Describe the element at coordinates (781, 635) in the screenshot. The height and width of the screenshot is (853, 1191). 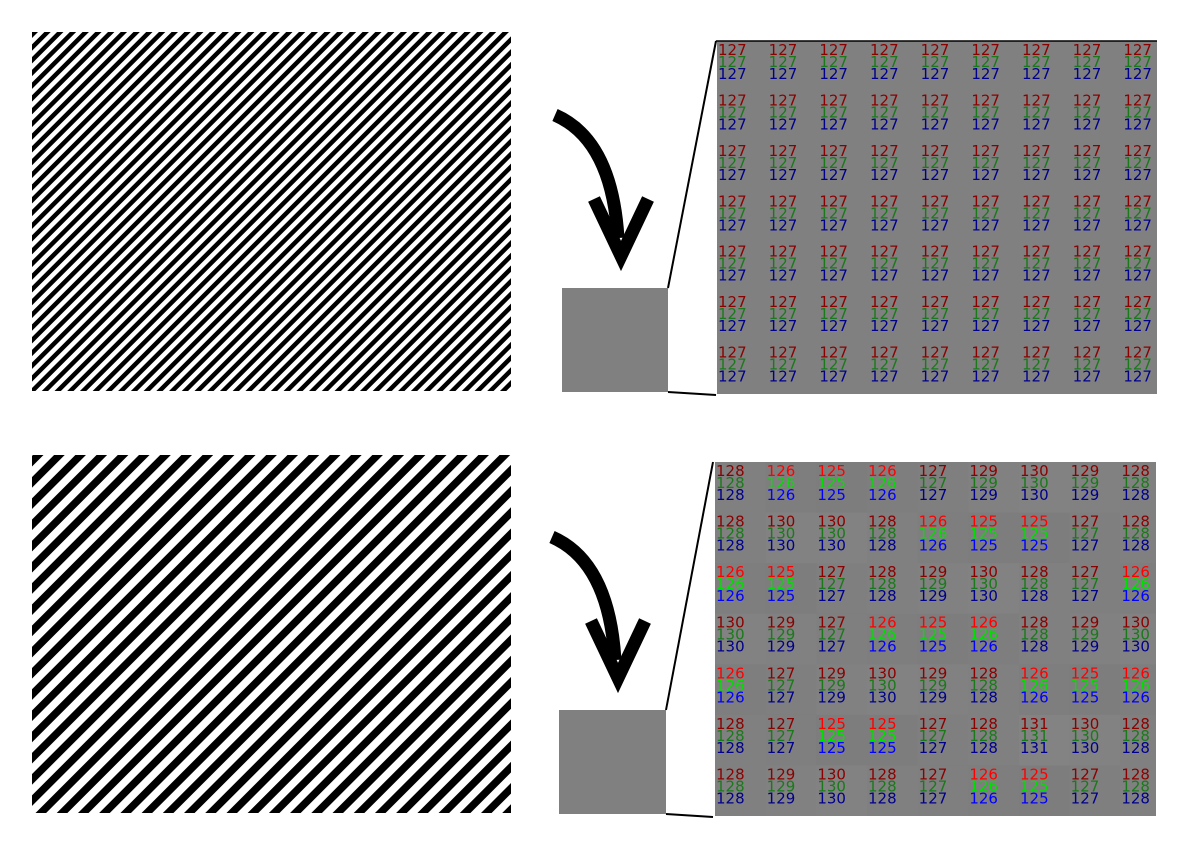
I see `pixel-value-g: 129` at that location.